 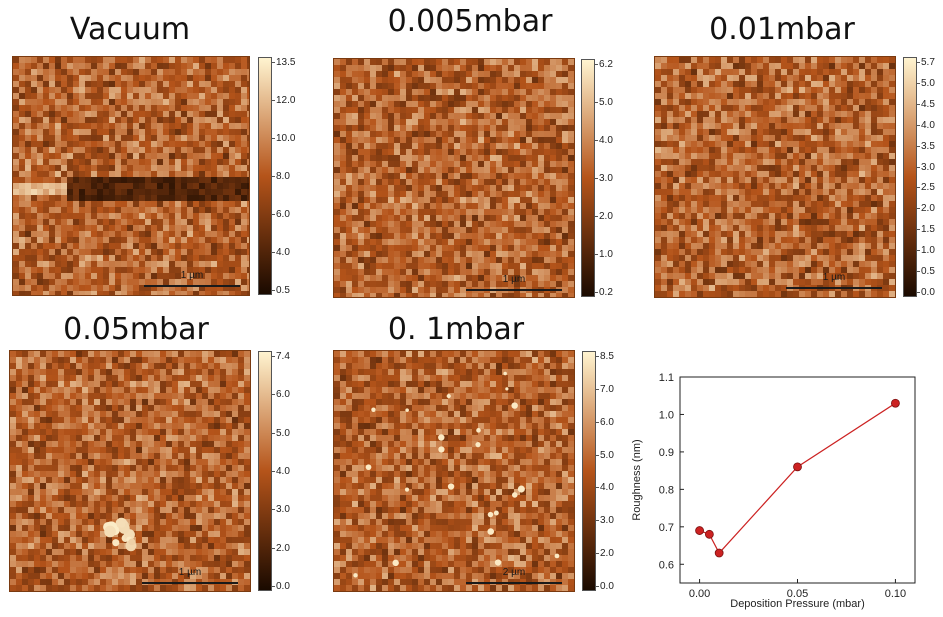 I want to click on colorbar-tick-label: 12.0, so click(x=285, y=100).